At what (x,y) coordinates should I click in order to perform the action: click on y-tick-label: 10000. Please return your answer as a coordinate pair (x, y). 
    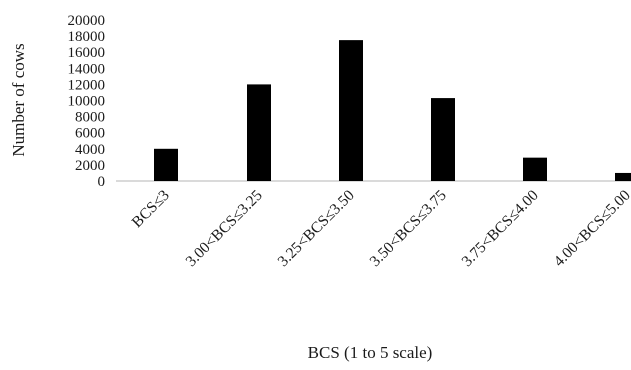
    Looking at the image, I should click on (87, 102).